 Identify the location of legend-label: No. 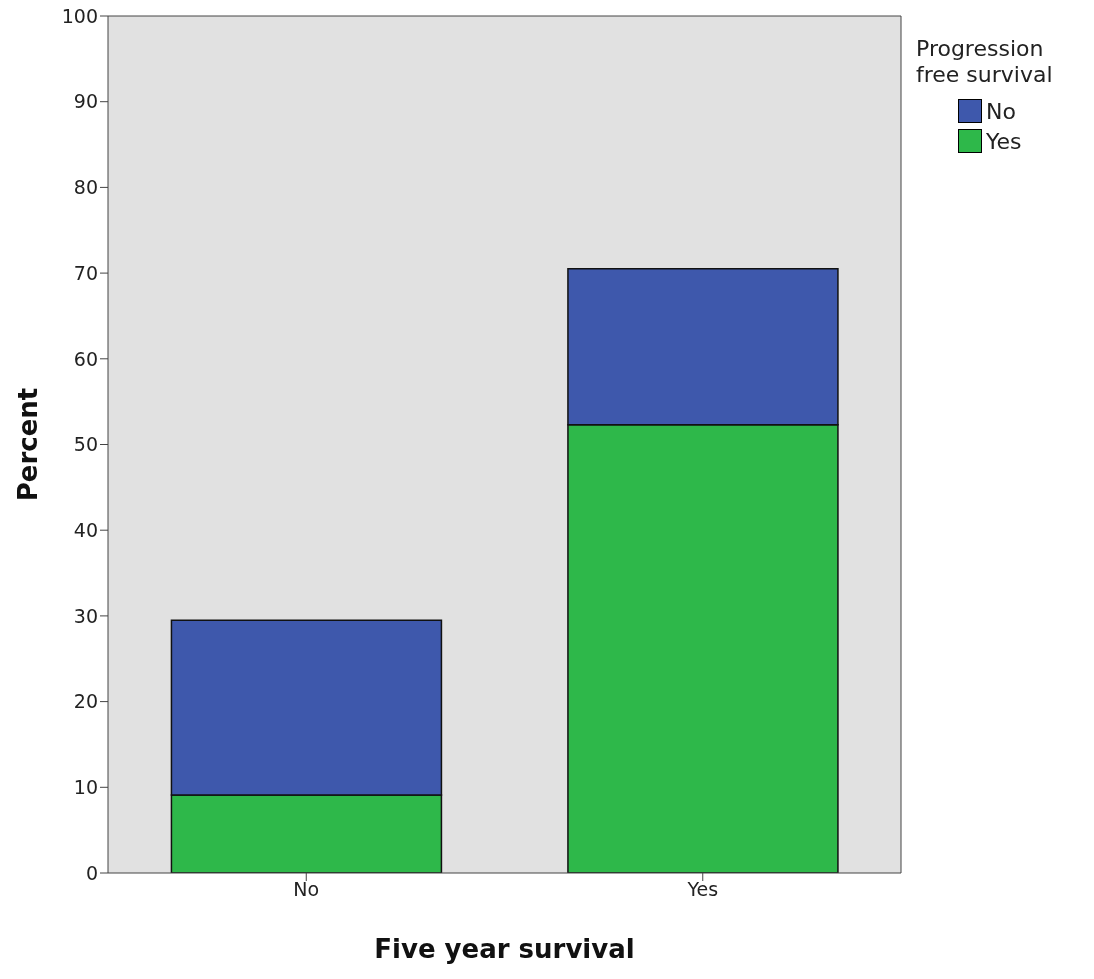
(1001, 111).